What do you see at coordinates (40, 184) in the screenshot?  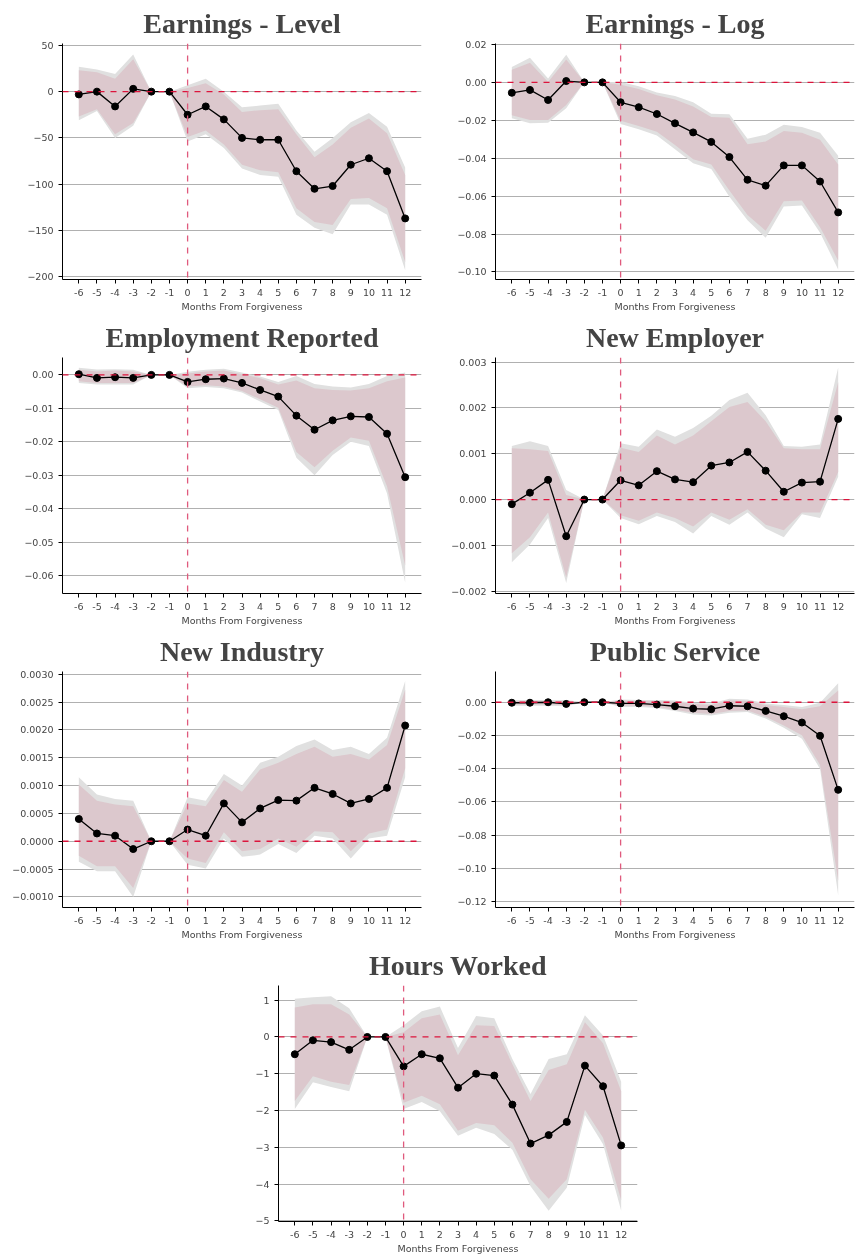 I see `y-tick-label: −100` at bounding box center [40, 184].